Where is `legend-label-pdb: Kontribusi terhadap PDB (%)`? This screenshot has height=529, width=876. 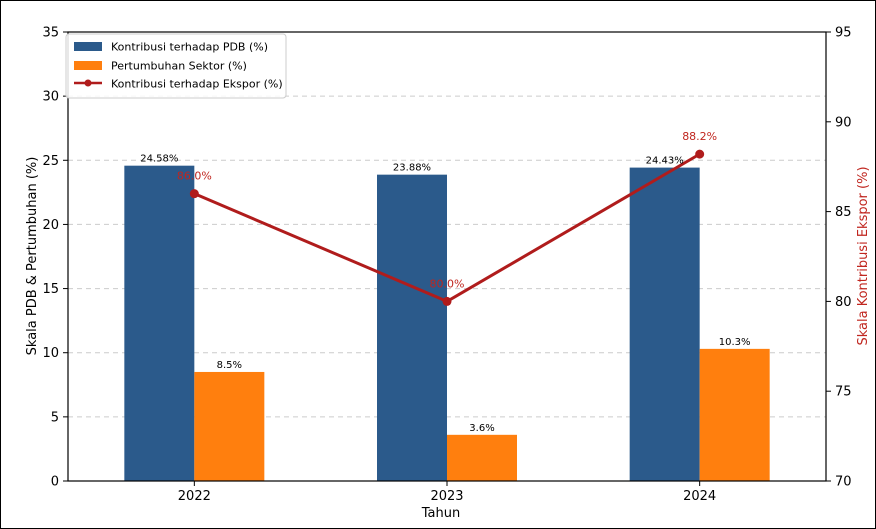 legend-label-pdb: Kontribusi terhadap PDB (%) is located at coordinates (189, 47).